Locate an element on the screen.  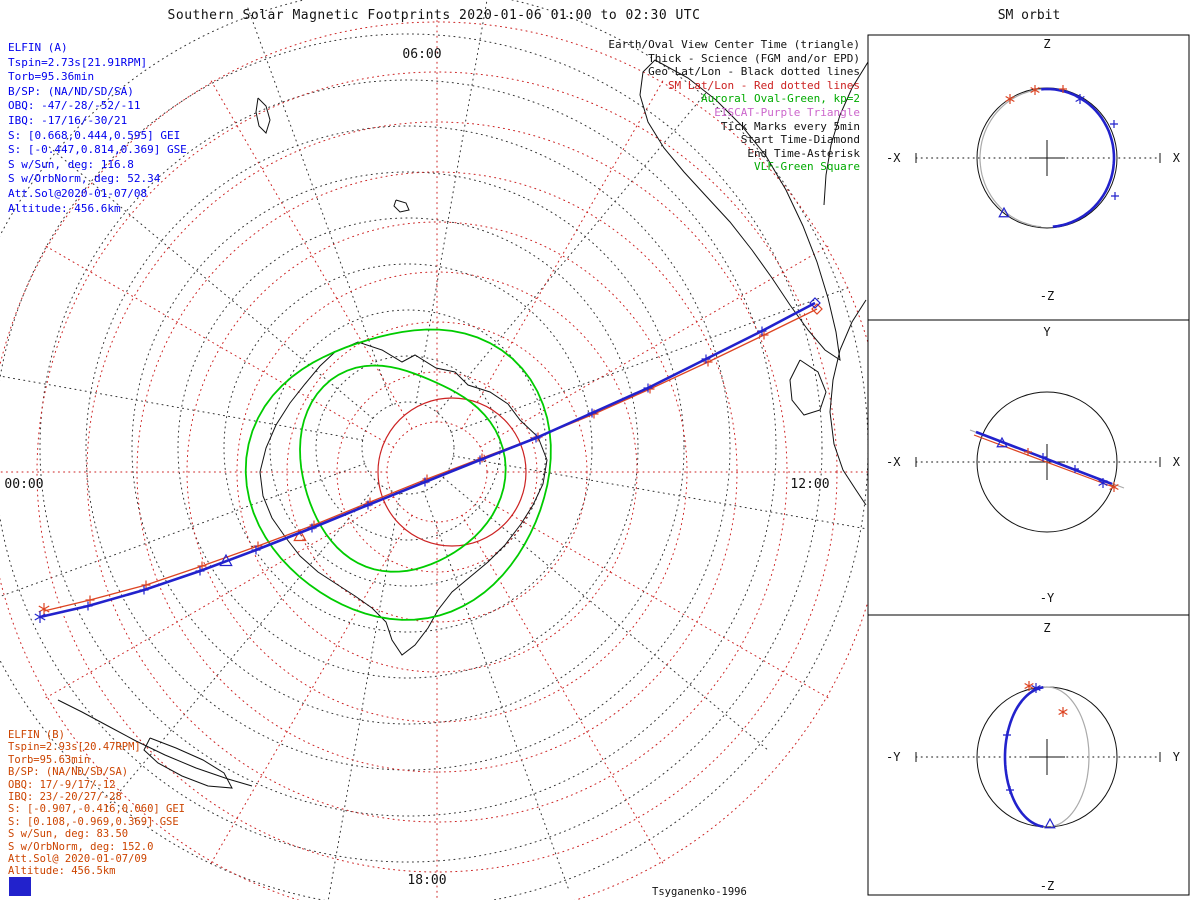
elfin-b-line: Altitude: 456.5km is located at coordinates (62, 871).